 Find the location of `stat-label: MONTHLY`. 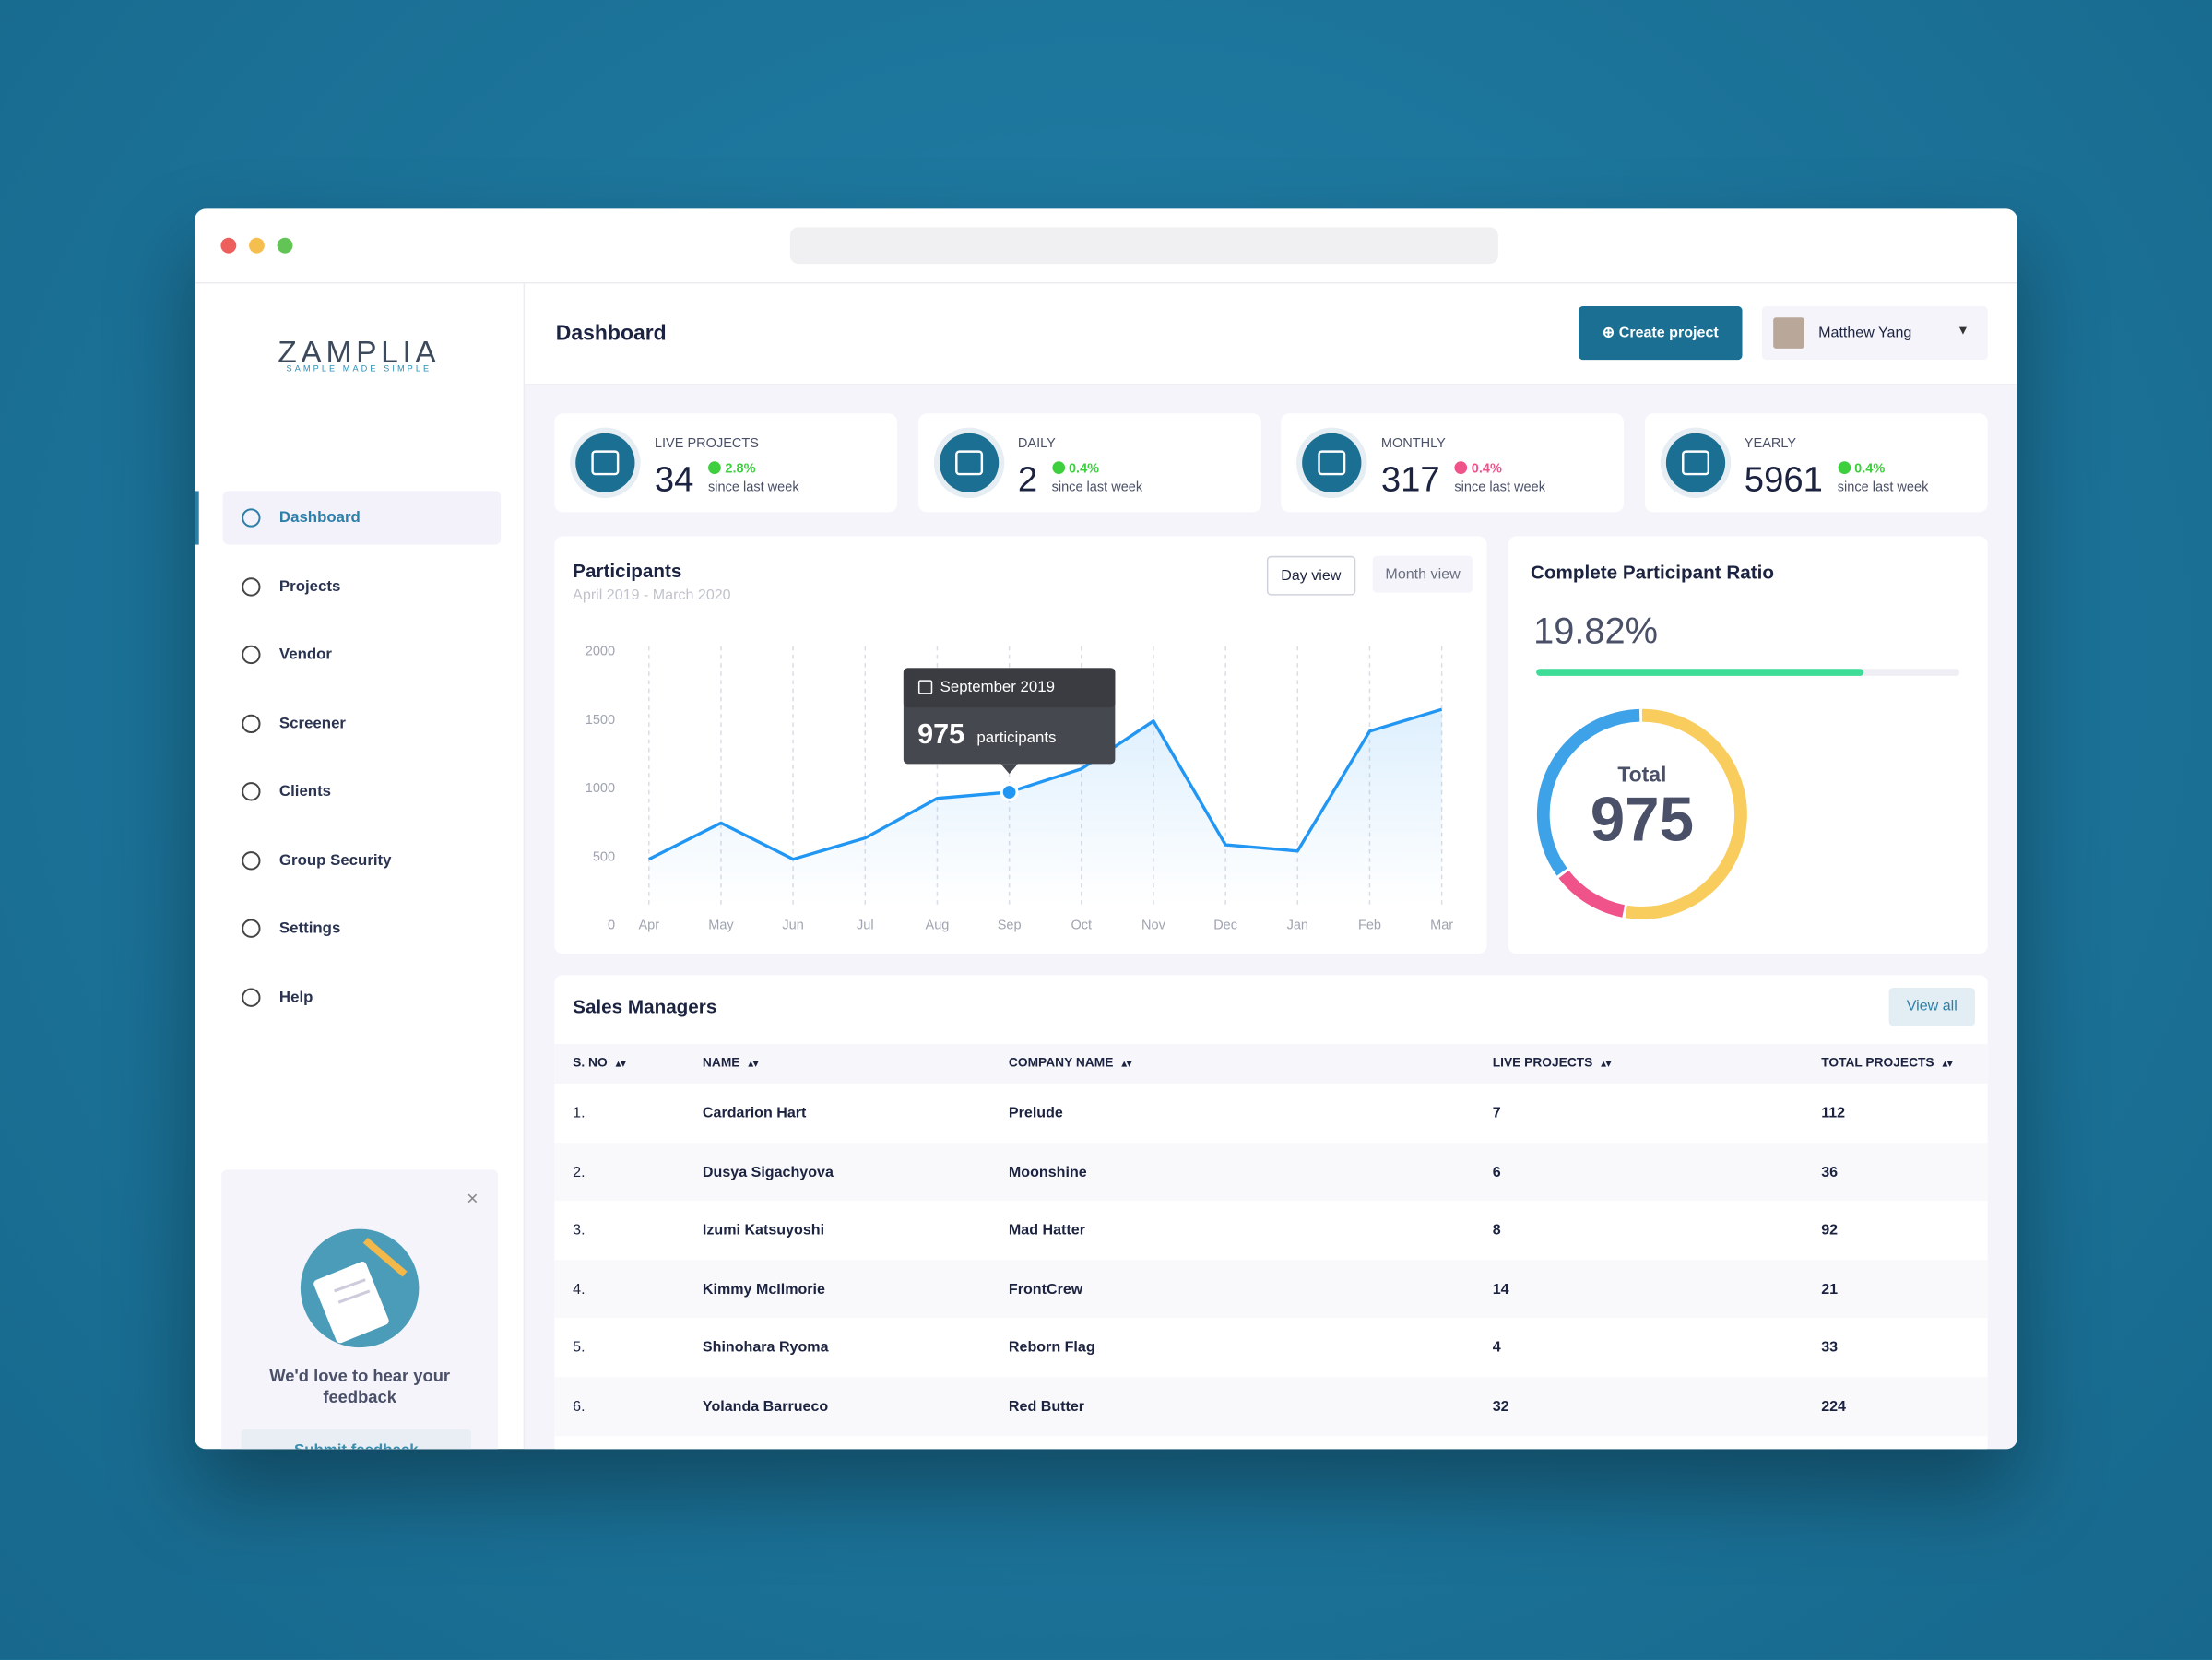

stat-label: MONTHLY is located at coordinates (1413, 443).